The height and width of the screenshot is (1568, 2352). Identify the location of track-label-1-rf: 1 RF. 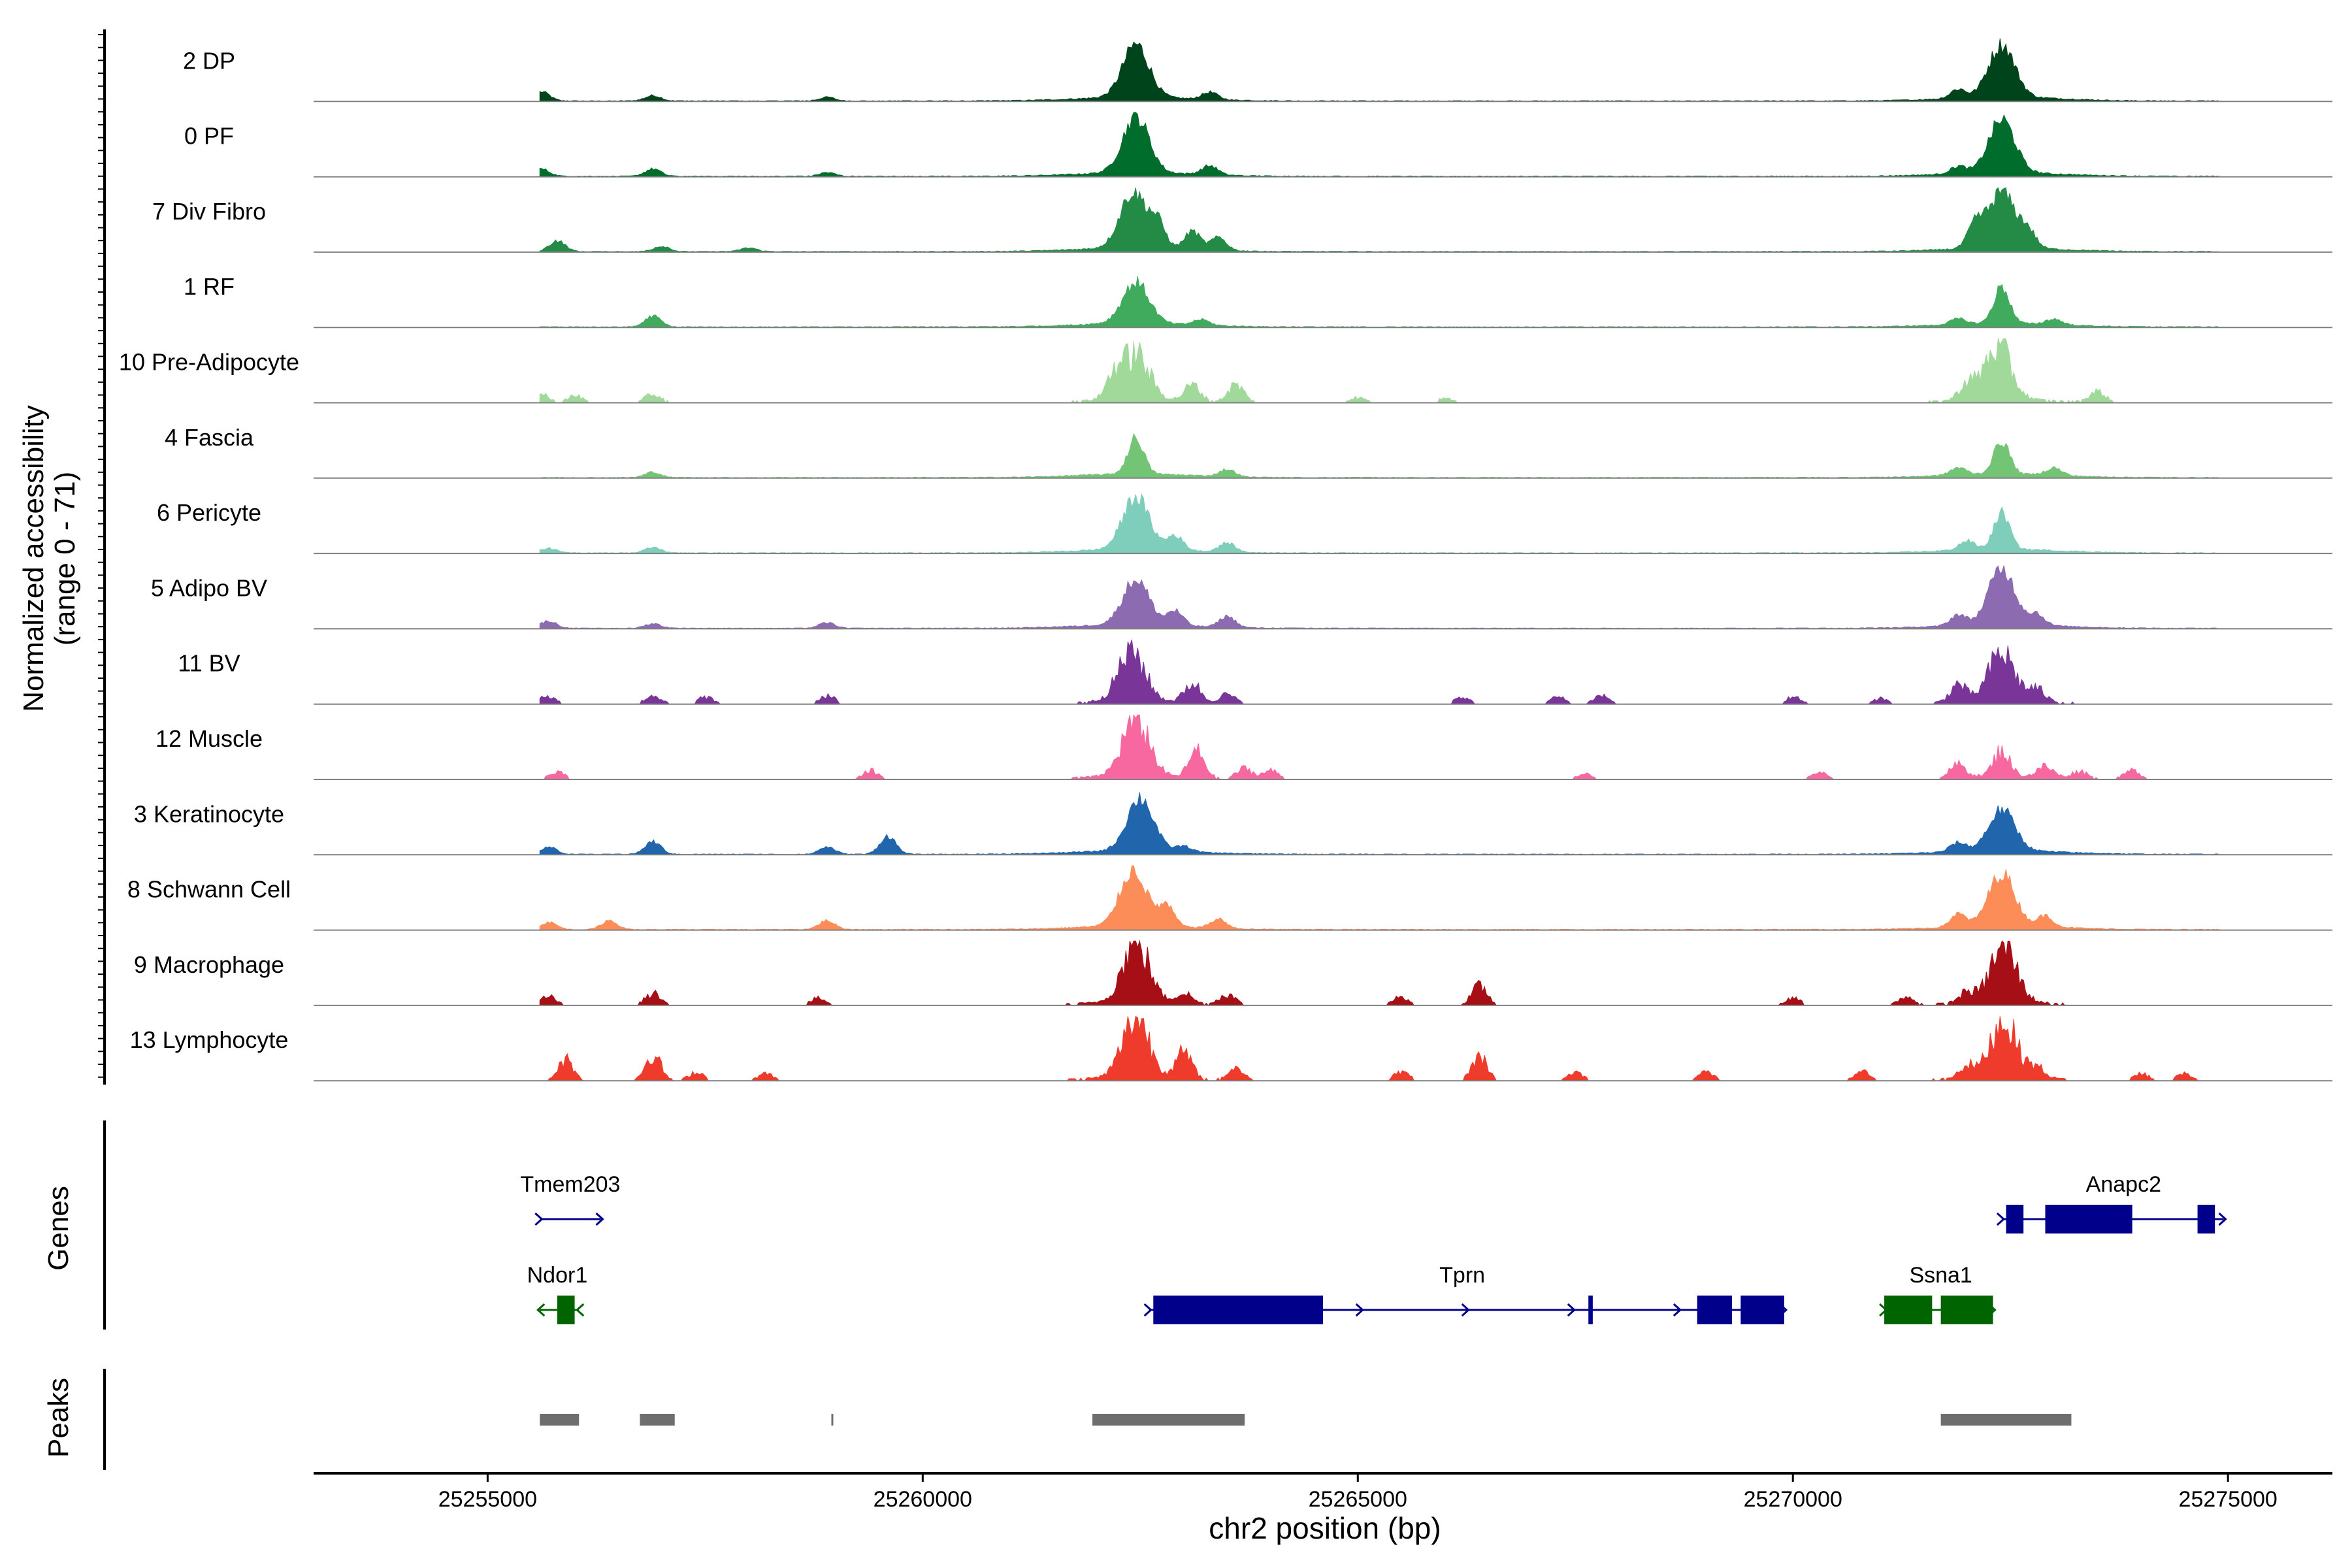
(209, 286).